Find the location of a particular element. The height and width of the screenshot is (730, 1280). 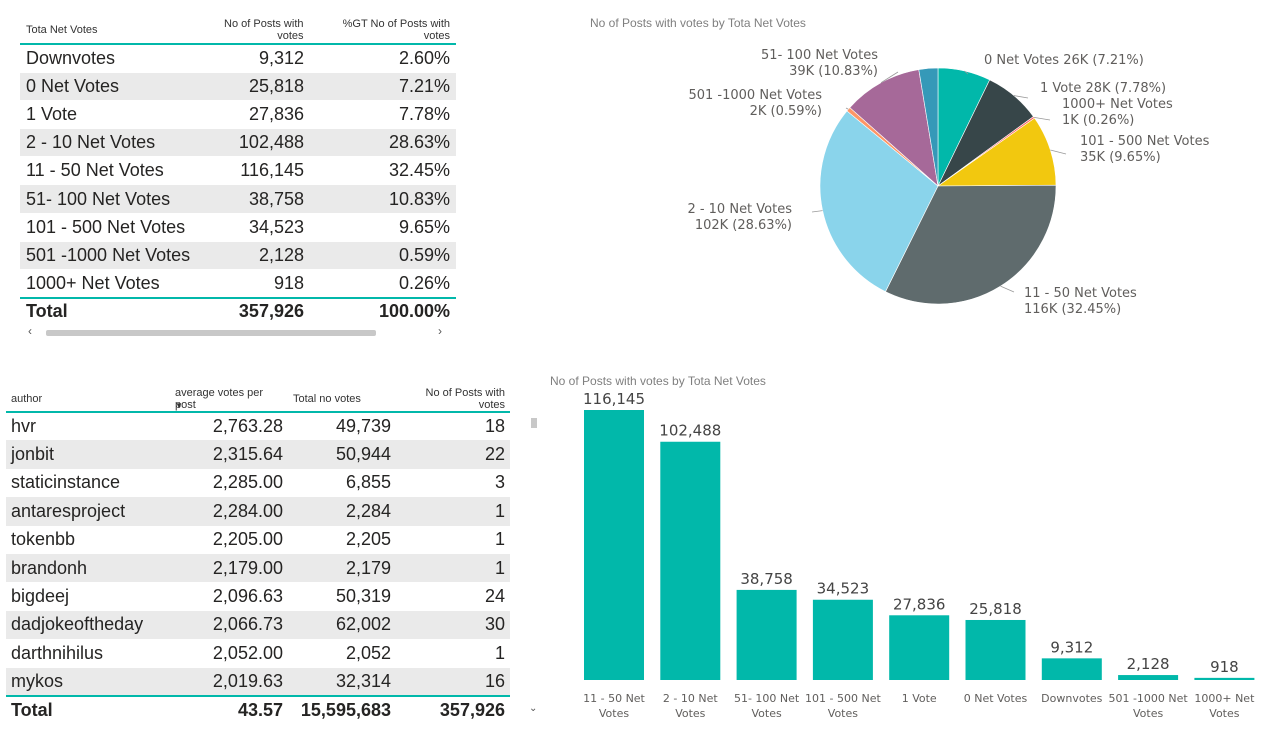

row-value: 102,488 is located at coordinates (255, 143).